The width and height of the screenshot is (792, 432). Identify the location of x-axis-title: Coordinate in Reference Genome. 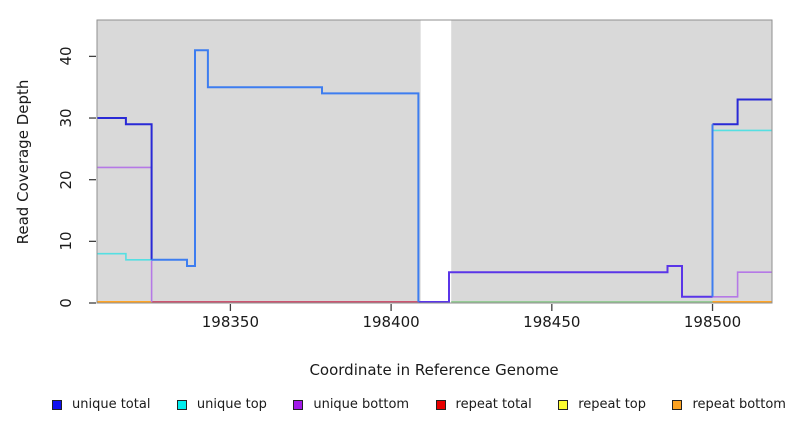
(434, 370).